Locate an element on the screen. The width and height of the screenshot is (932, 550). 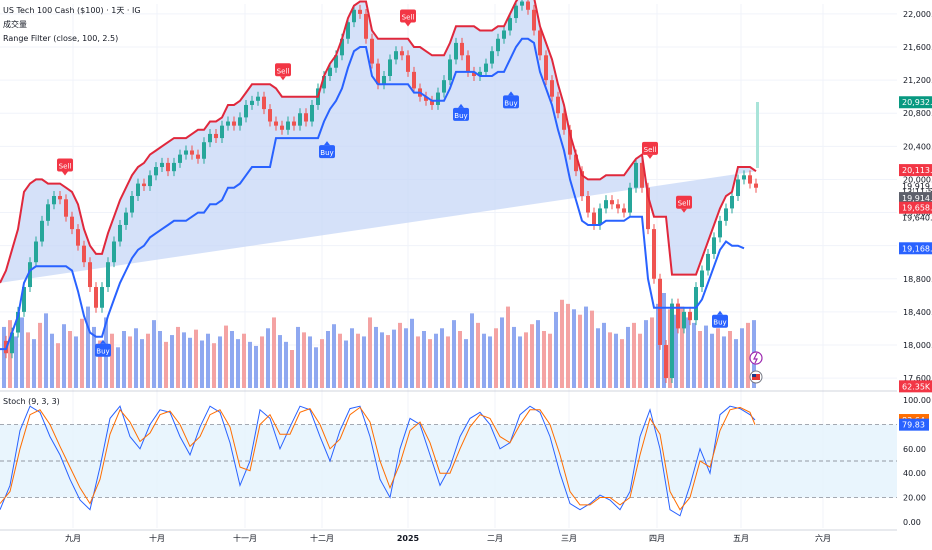
price-badge-label: 19,168.3 is located at coordinates (917, 248).